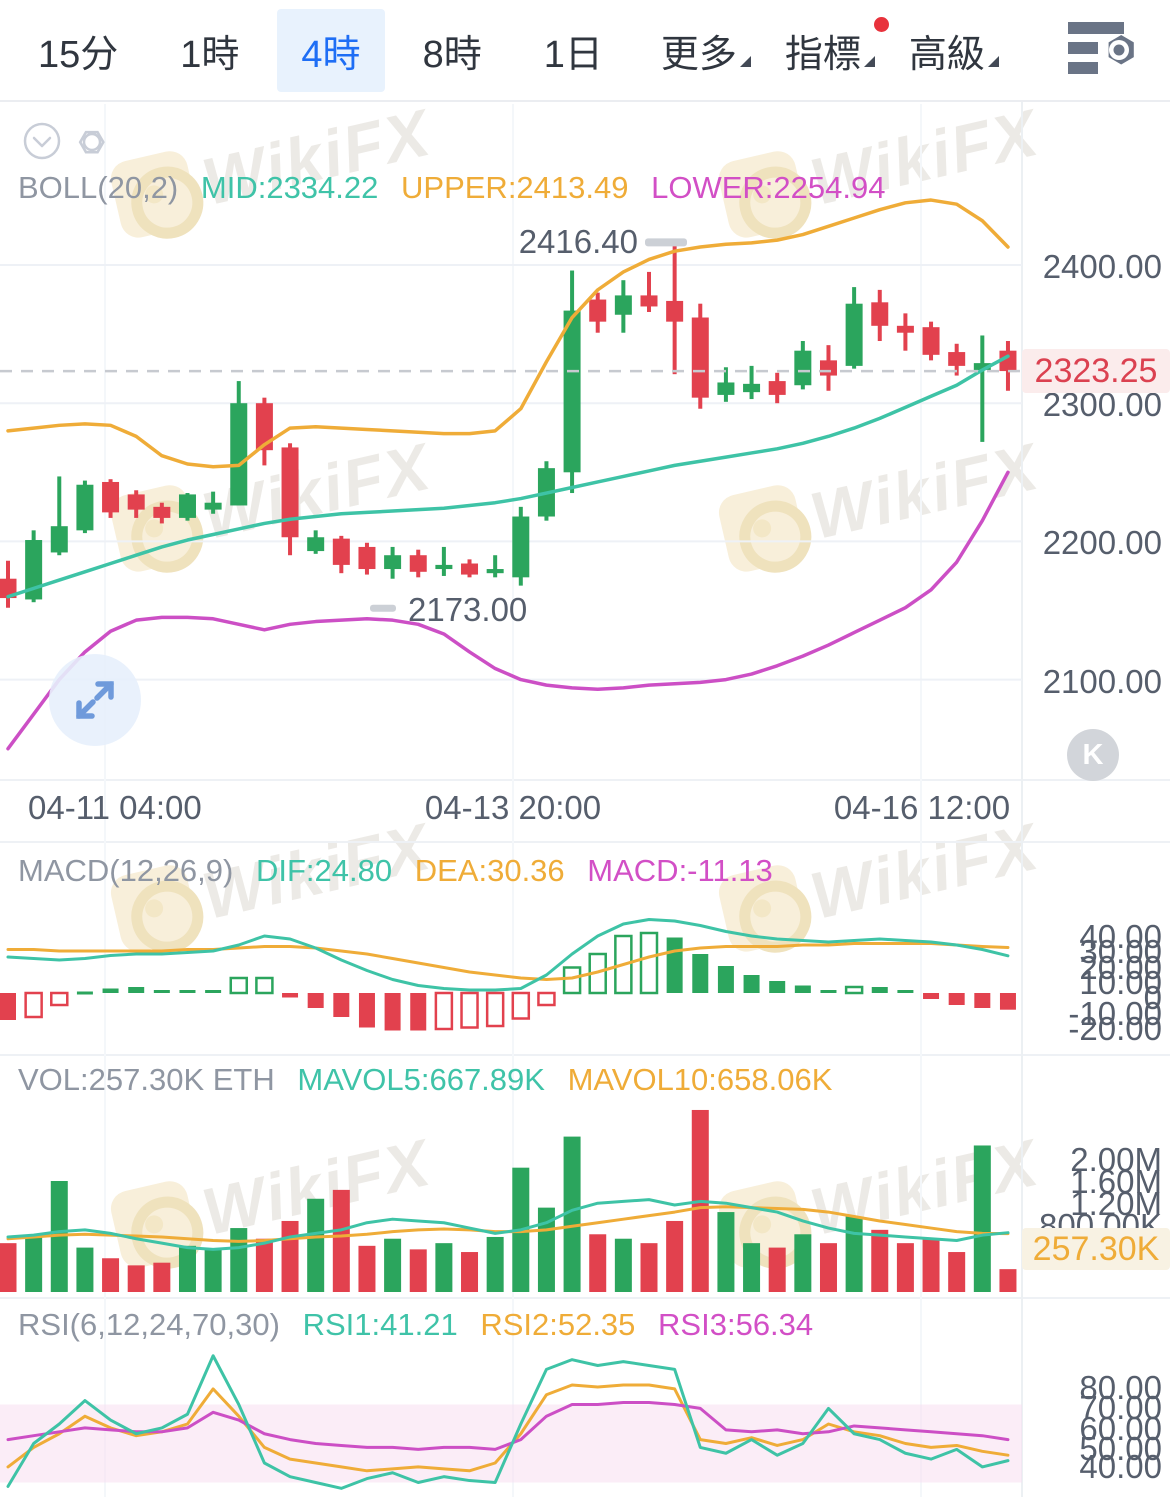 The image size is (1170, 1504). Describe the element at coordinates (331, 50) in the screenshot. I see `timeframe-tab-3: 4時` at that location.